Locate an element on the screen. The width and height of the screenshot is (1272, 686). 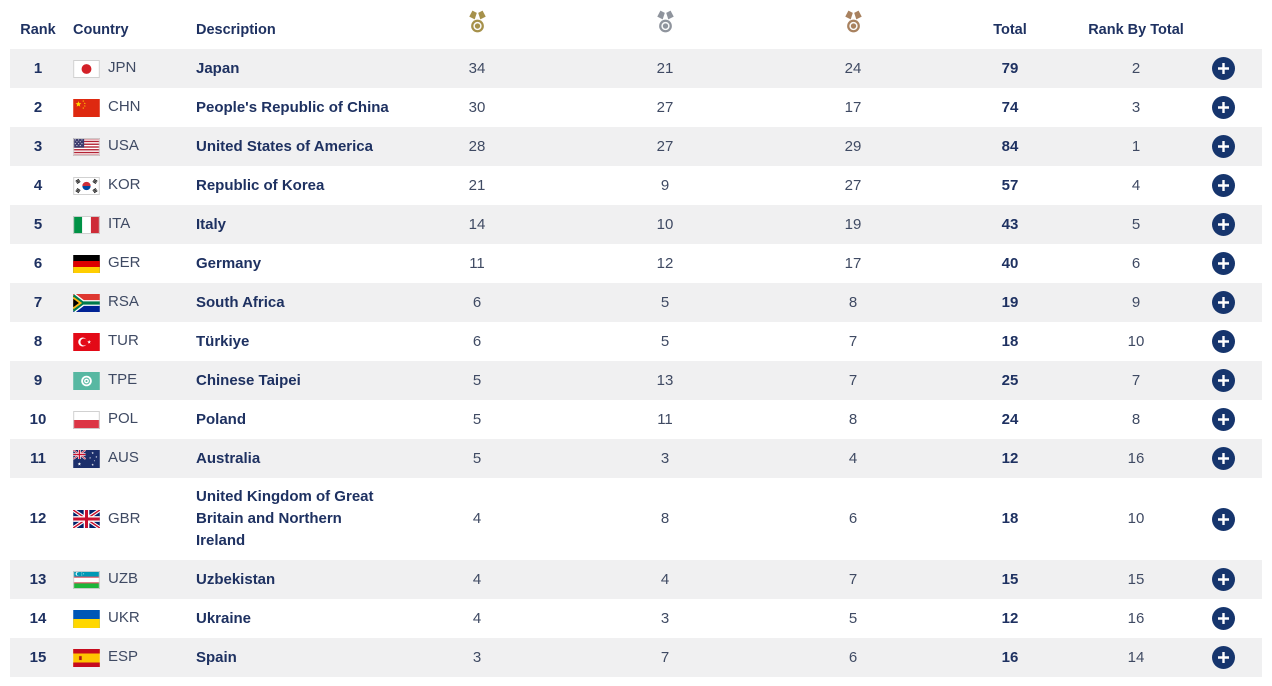
column-header-gold is located at coordinates (477, 27).